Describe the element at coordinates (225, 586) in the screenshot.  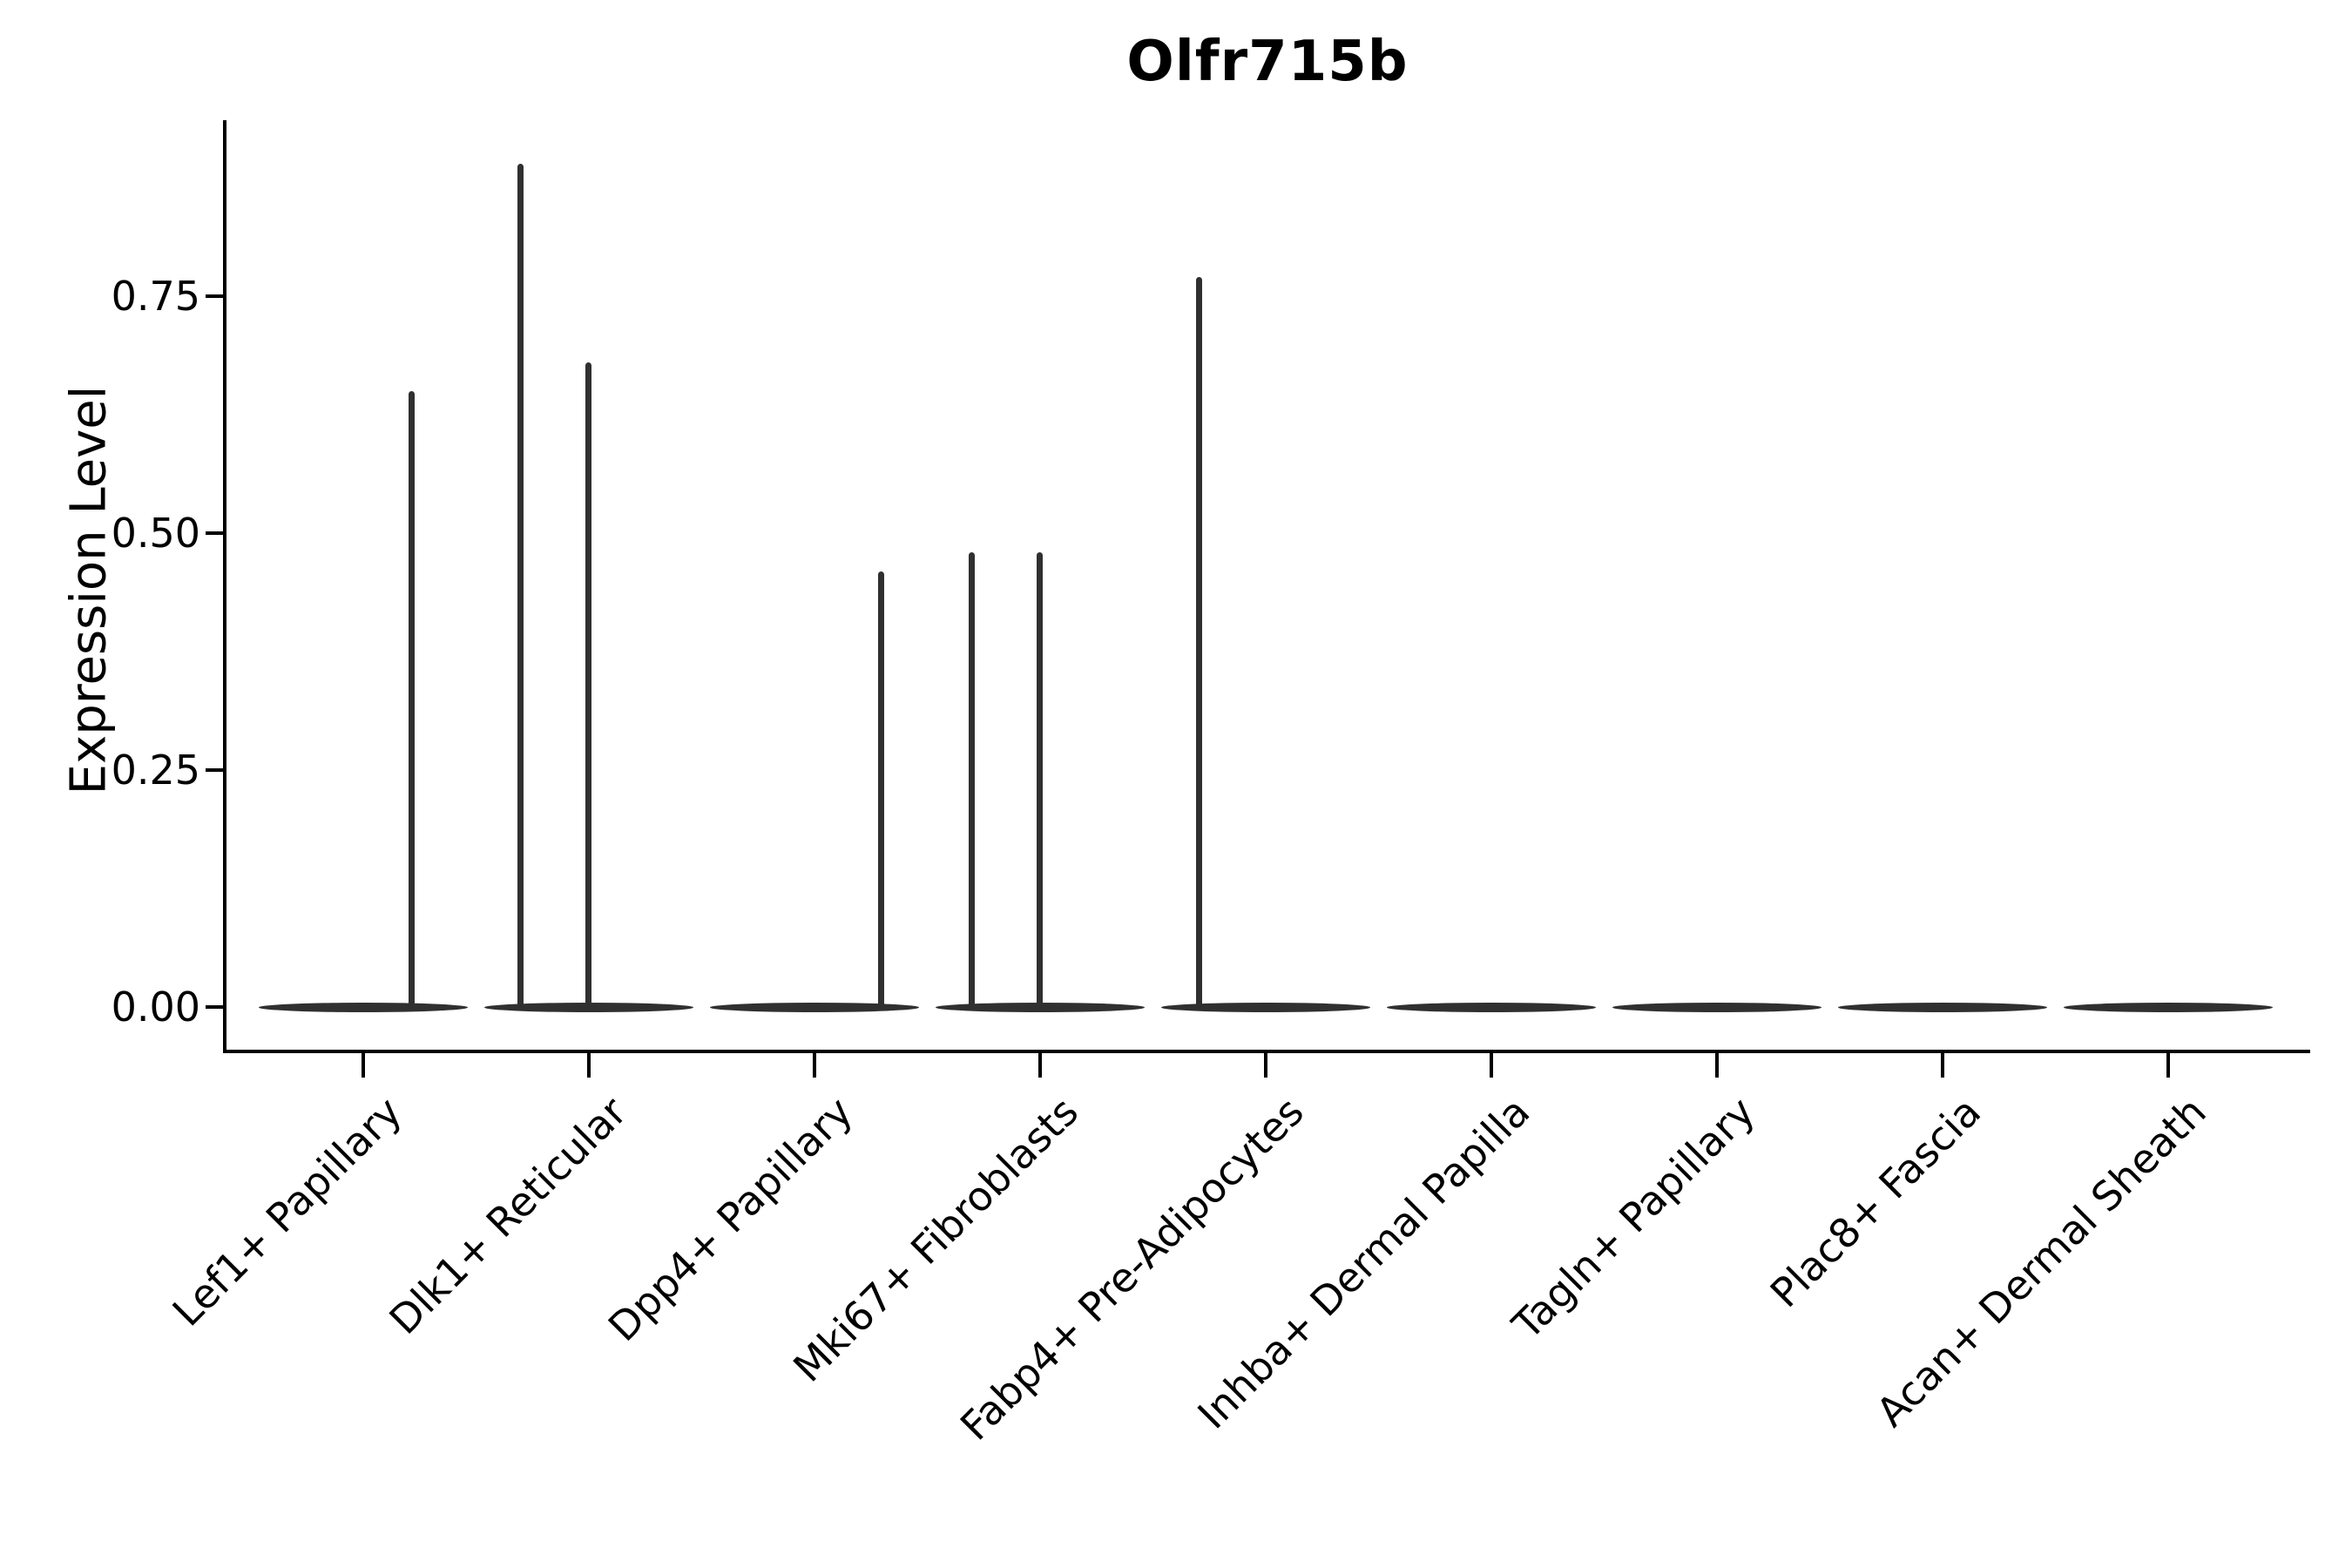
I see `y-axis-spine` at that location.